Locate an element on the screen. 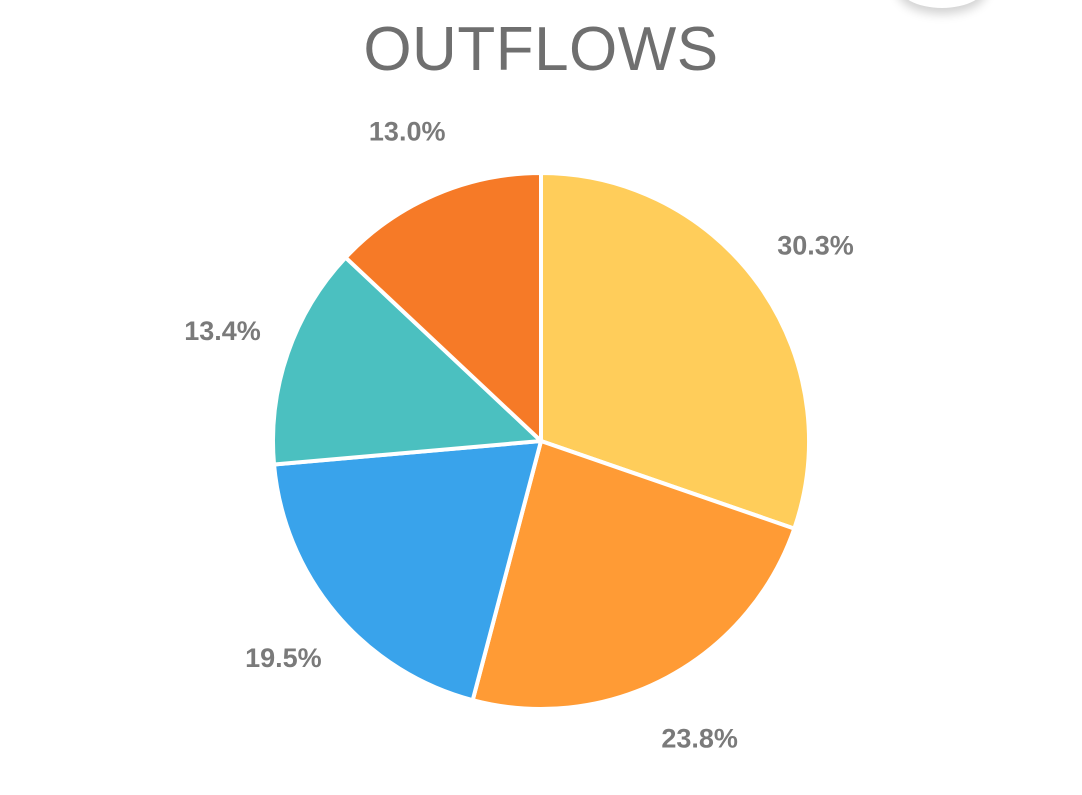  slice-label-5: 13.0% is located at coordinates (407, 132).